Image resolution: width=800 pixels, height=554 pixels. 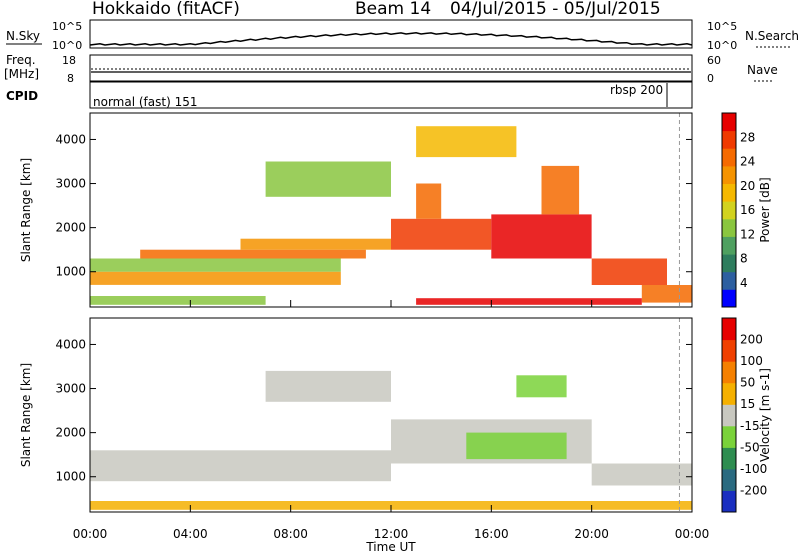 I want to click on xtick-label-1: 04:00, so click(x=190, y=534).